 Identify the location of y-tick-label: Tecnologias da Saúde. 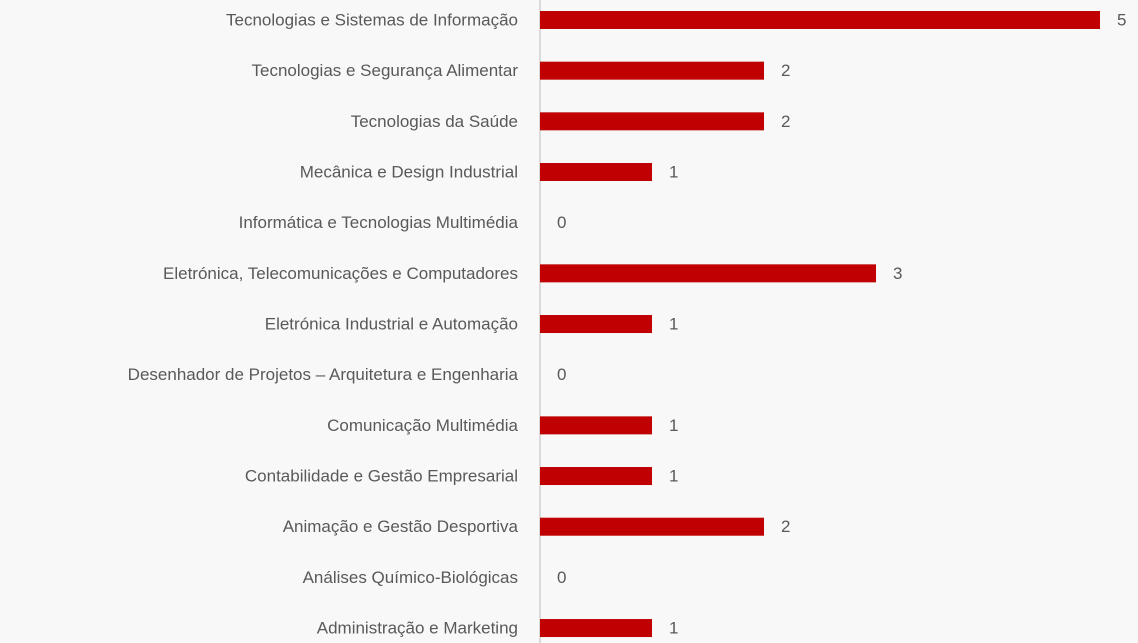
(434, 121).